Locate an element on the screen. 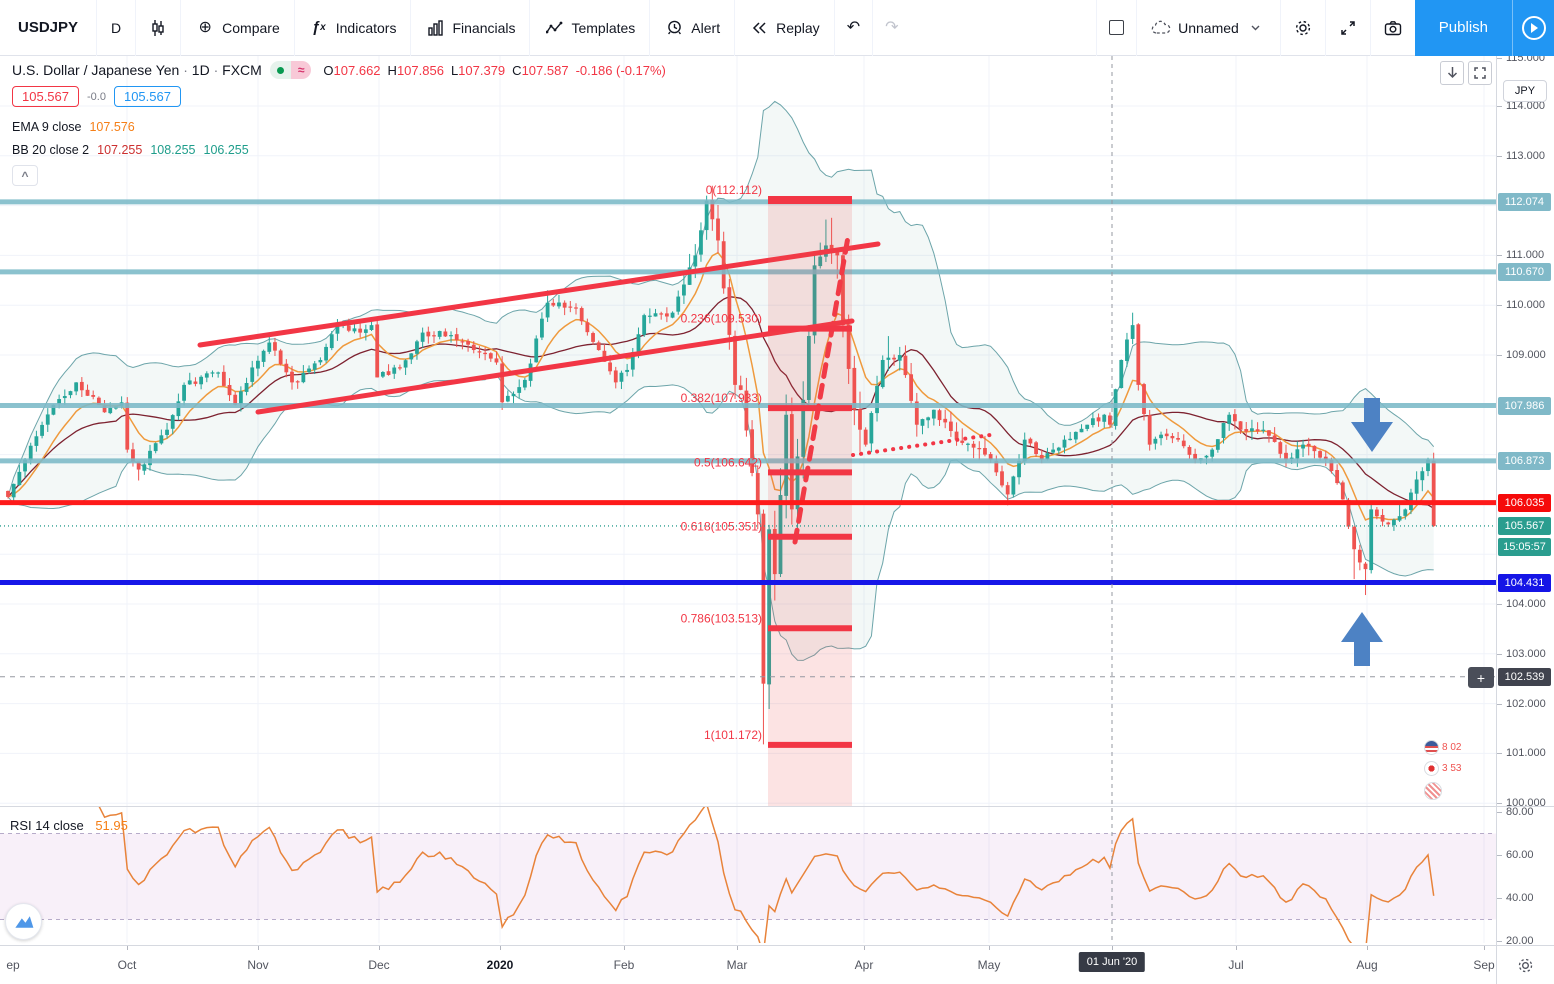 The height and width of the screenshot is (984, 1554). compare-label: Compare is located at coordinates (251, 27).